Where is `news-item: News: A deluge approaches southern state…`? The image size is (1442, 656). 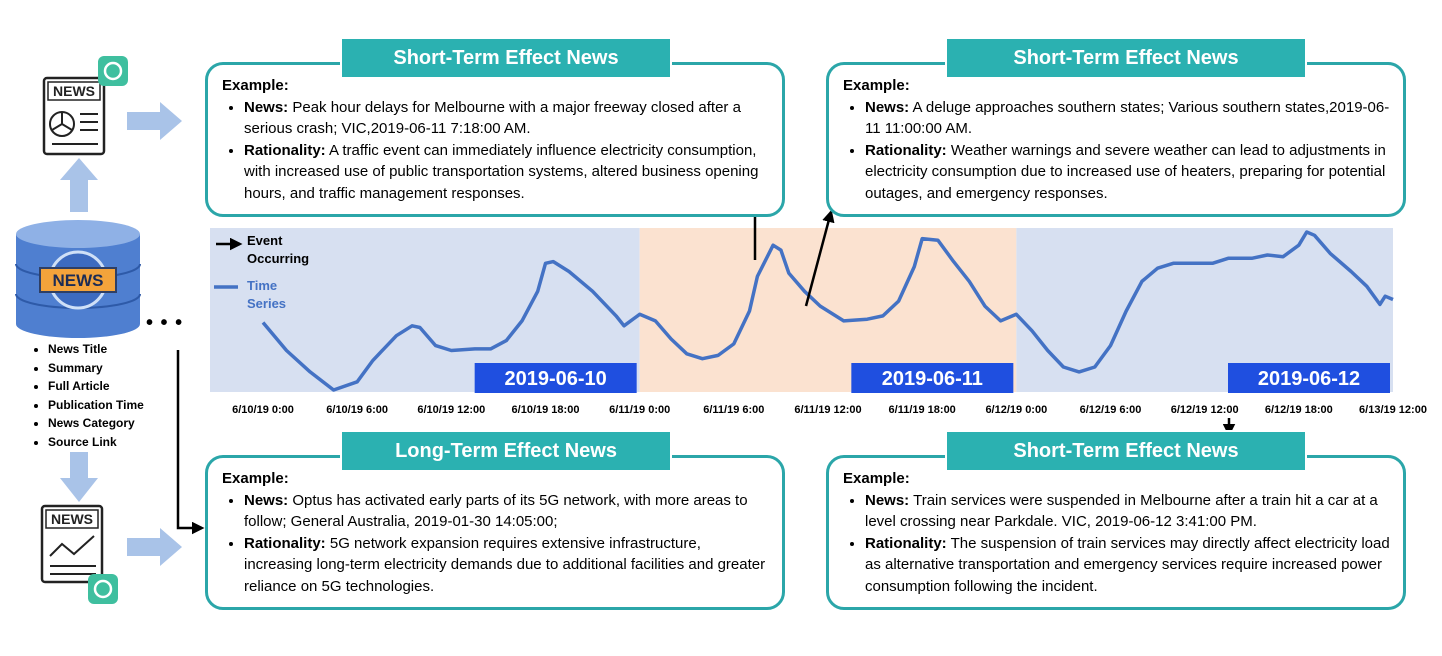 news-item: News: A deluge approaches southern state… is located at coordinates (1129, 118).